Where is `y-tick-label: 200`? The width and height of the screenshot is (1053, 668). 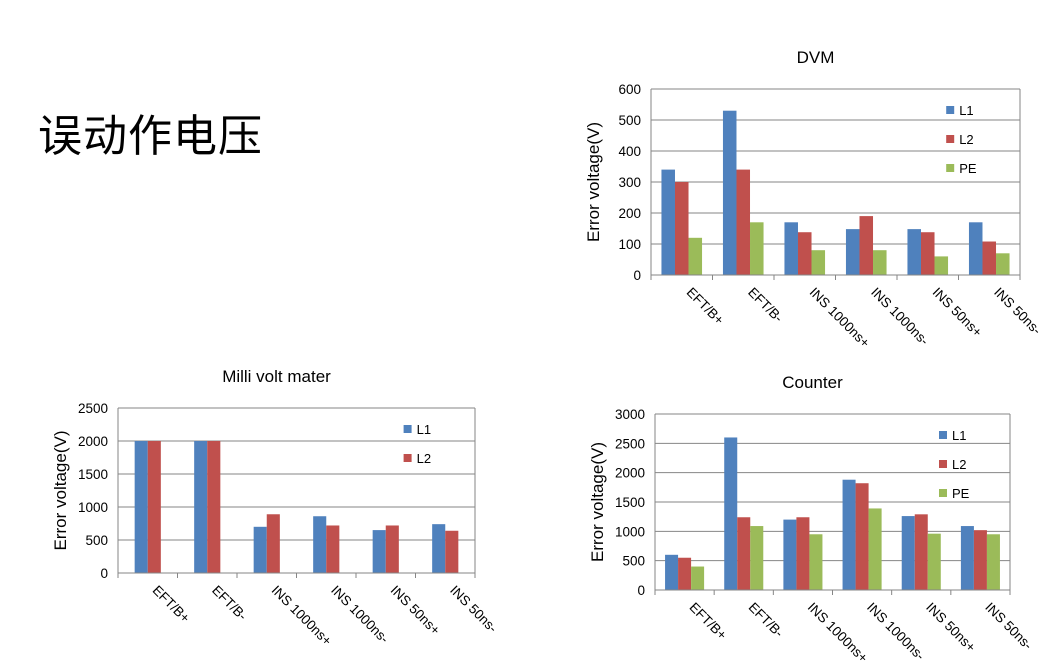
y-tick-label: 200 is located at coordinates (629, 213).